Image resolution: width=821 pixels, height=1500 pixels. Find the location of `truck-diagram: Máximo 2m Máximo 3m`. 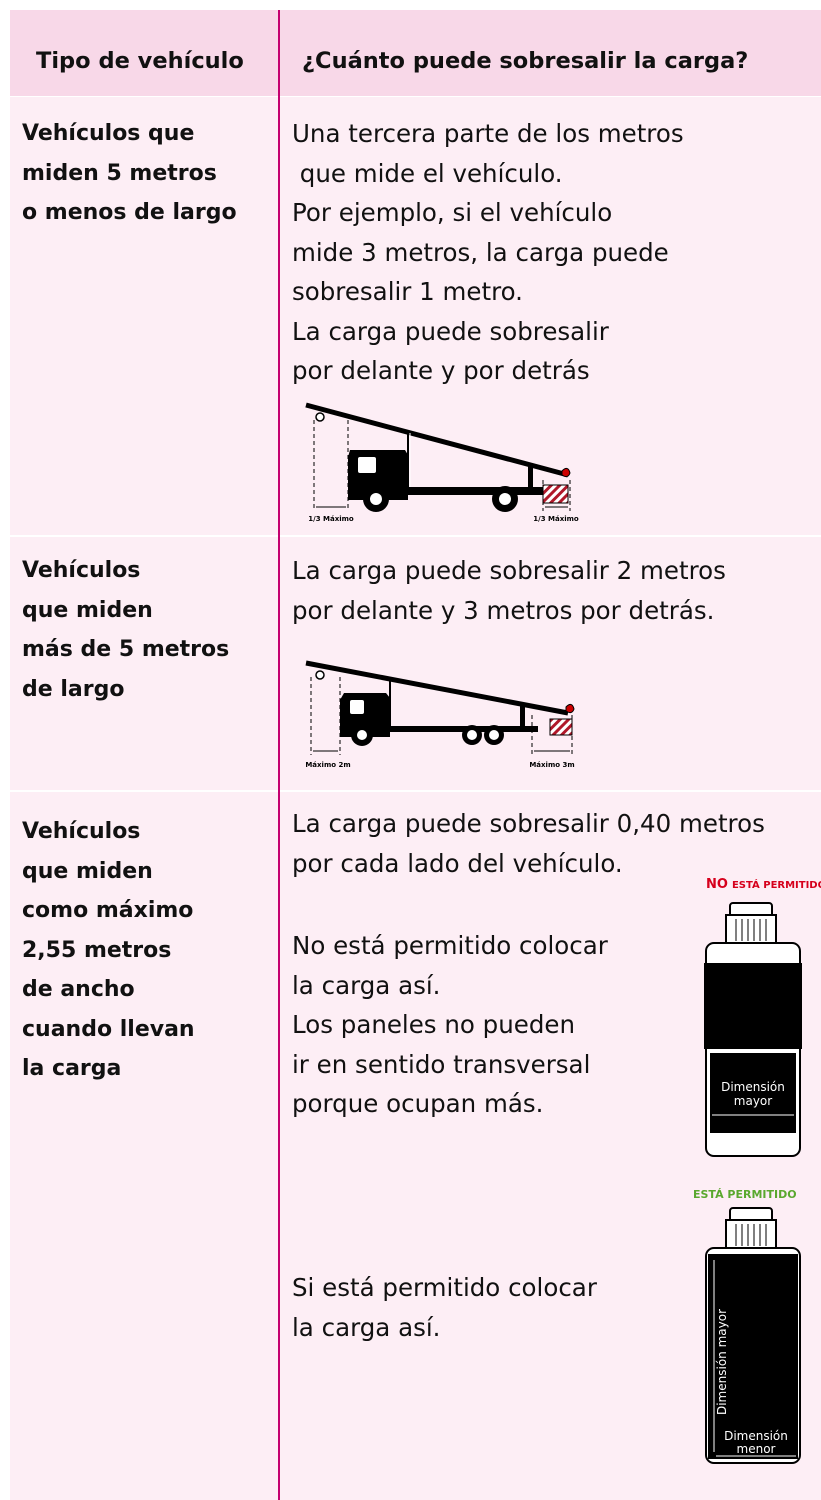

truck-diagram: Máximo 2m Máximo 3m is located at coordinates (440, 714).